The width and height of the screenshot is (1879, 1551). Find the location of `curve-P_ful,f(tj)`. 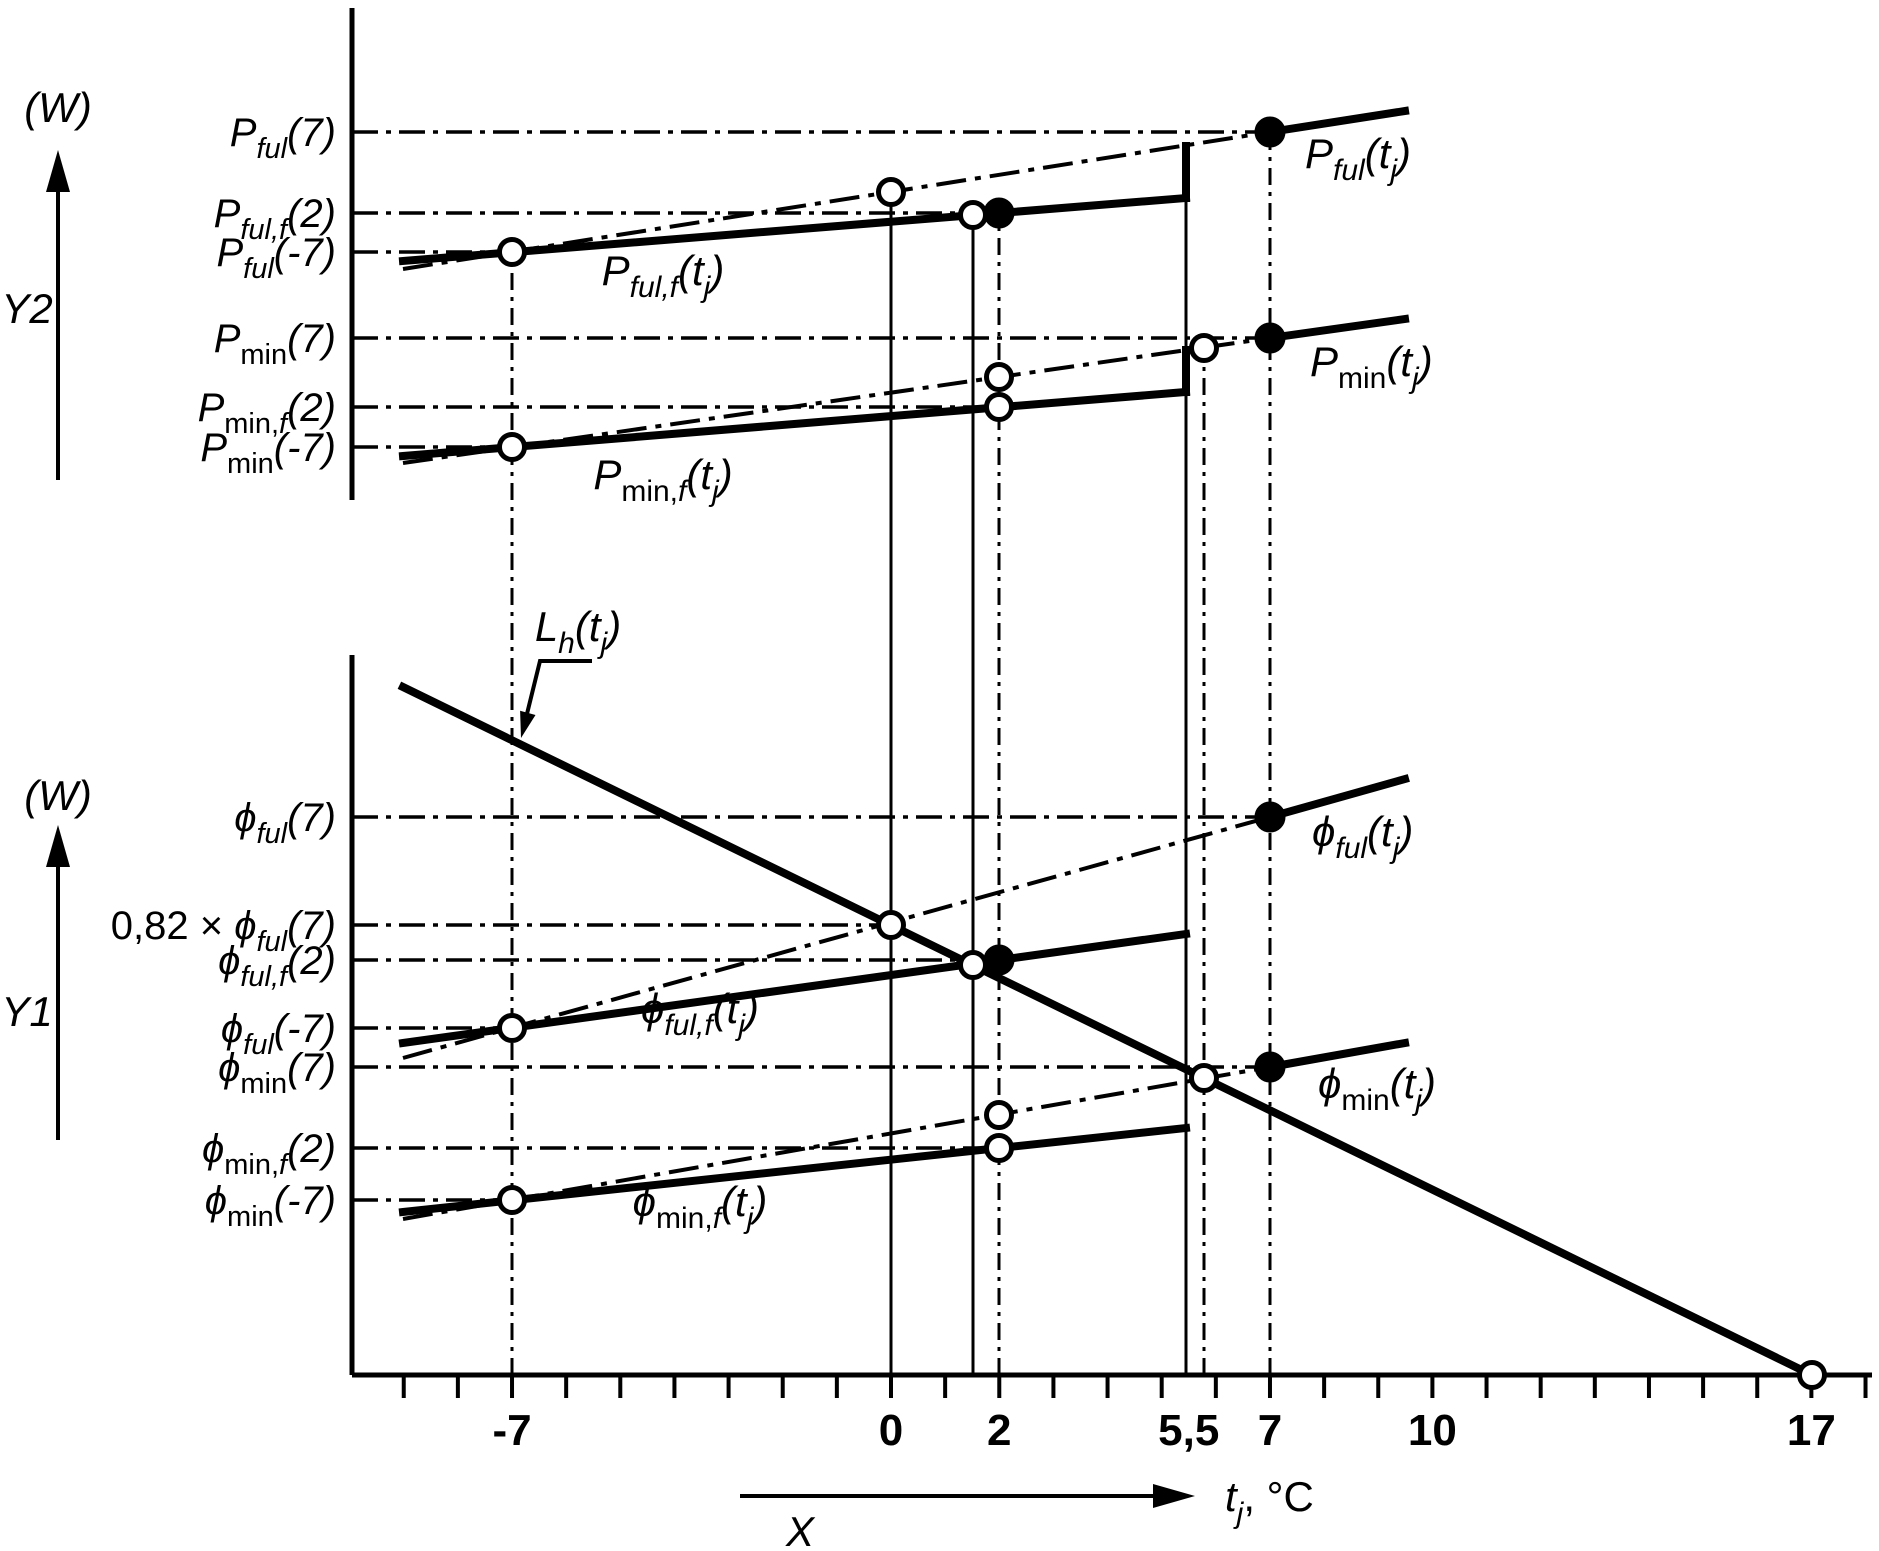

curve-P_ful,f(tj) is located at coordinates (794, 229).